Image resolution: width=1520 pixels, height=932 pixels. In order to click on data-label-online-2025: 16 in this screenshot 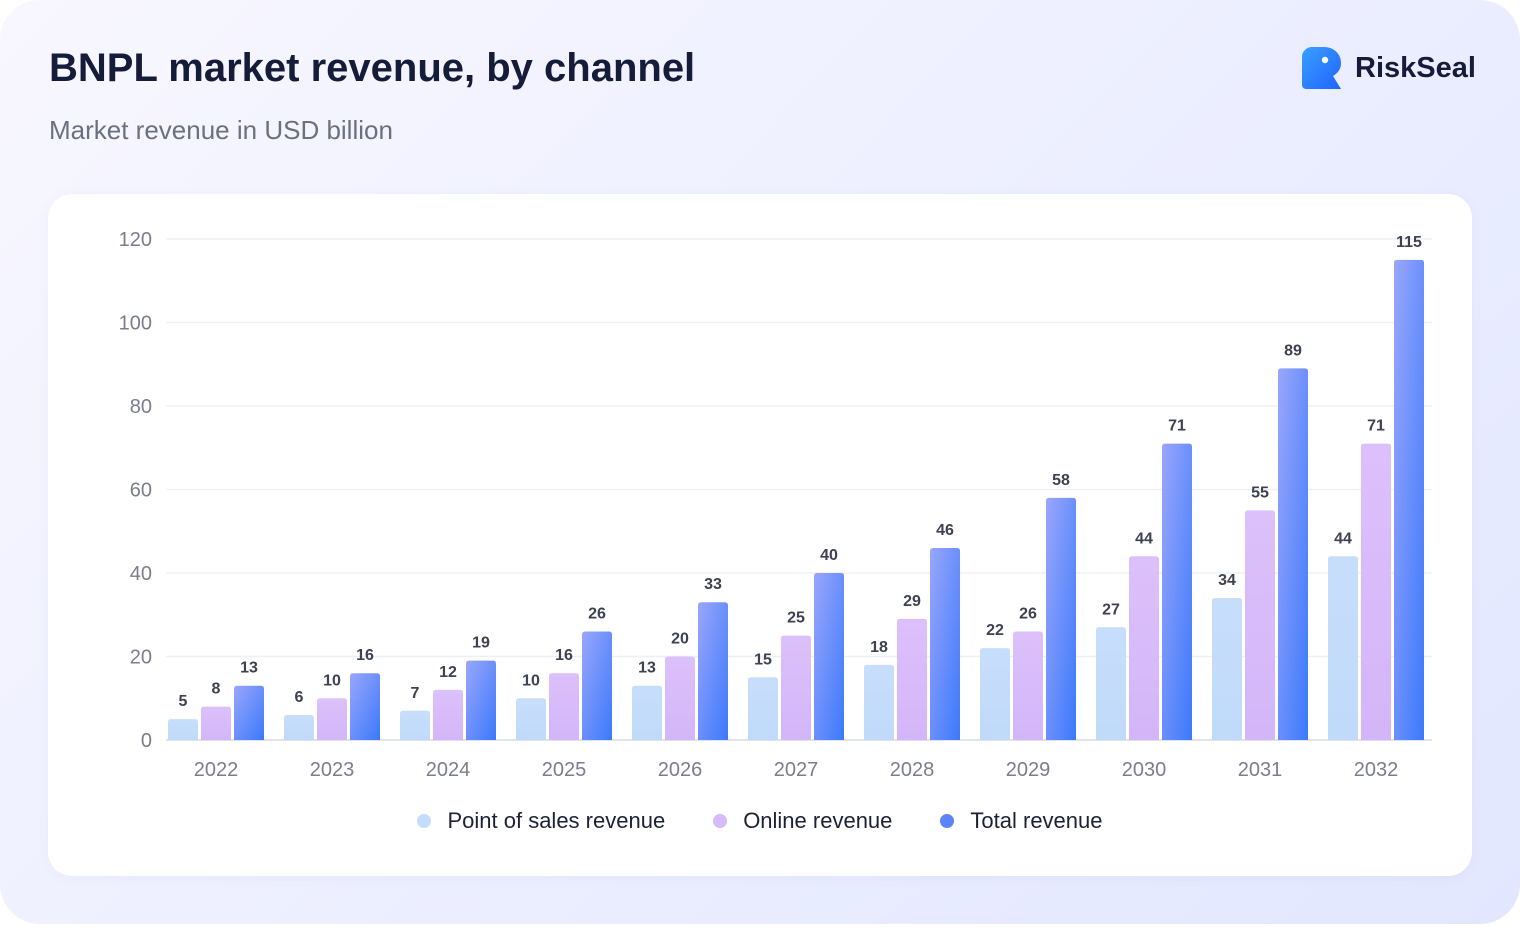, I will do `click(564, 655)`.